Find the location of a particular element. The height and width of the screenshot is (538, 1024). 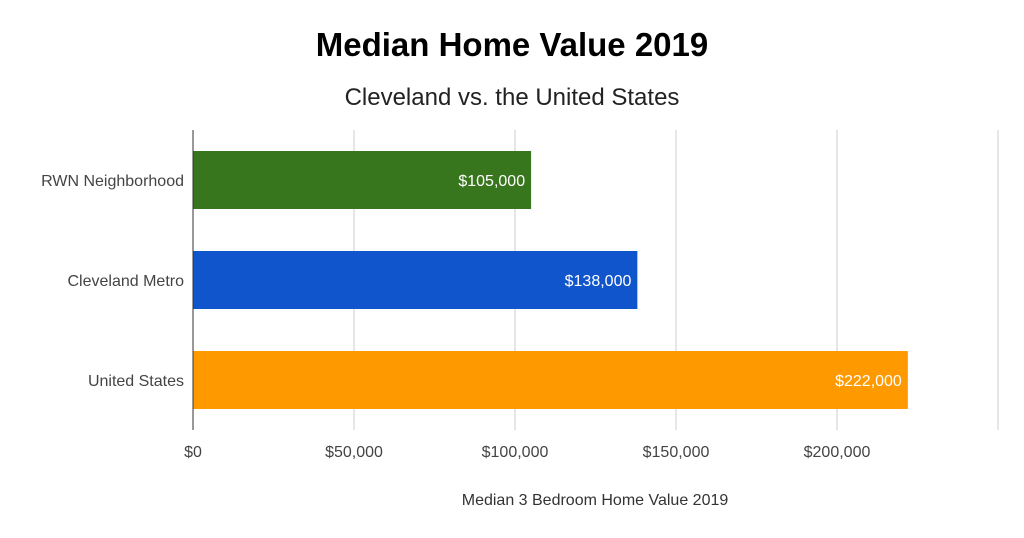

x-tick-label: $200,000 is located at coordinates (837, 452).